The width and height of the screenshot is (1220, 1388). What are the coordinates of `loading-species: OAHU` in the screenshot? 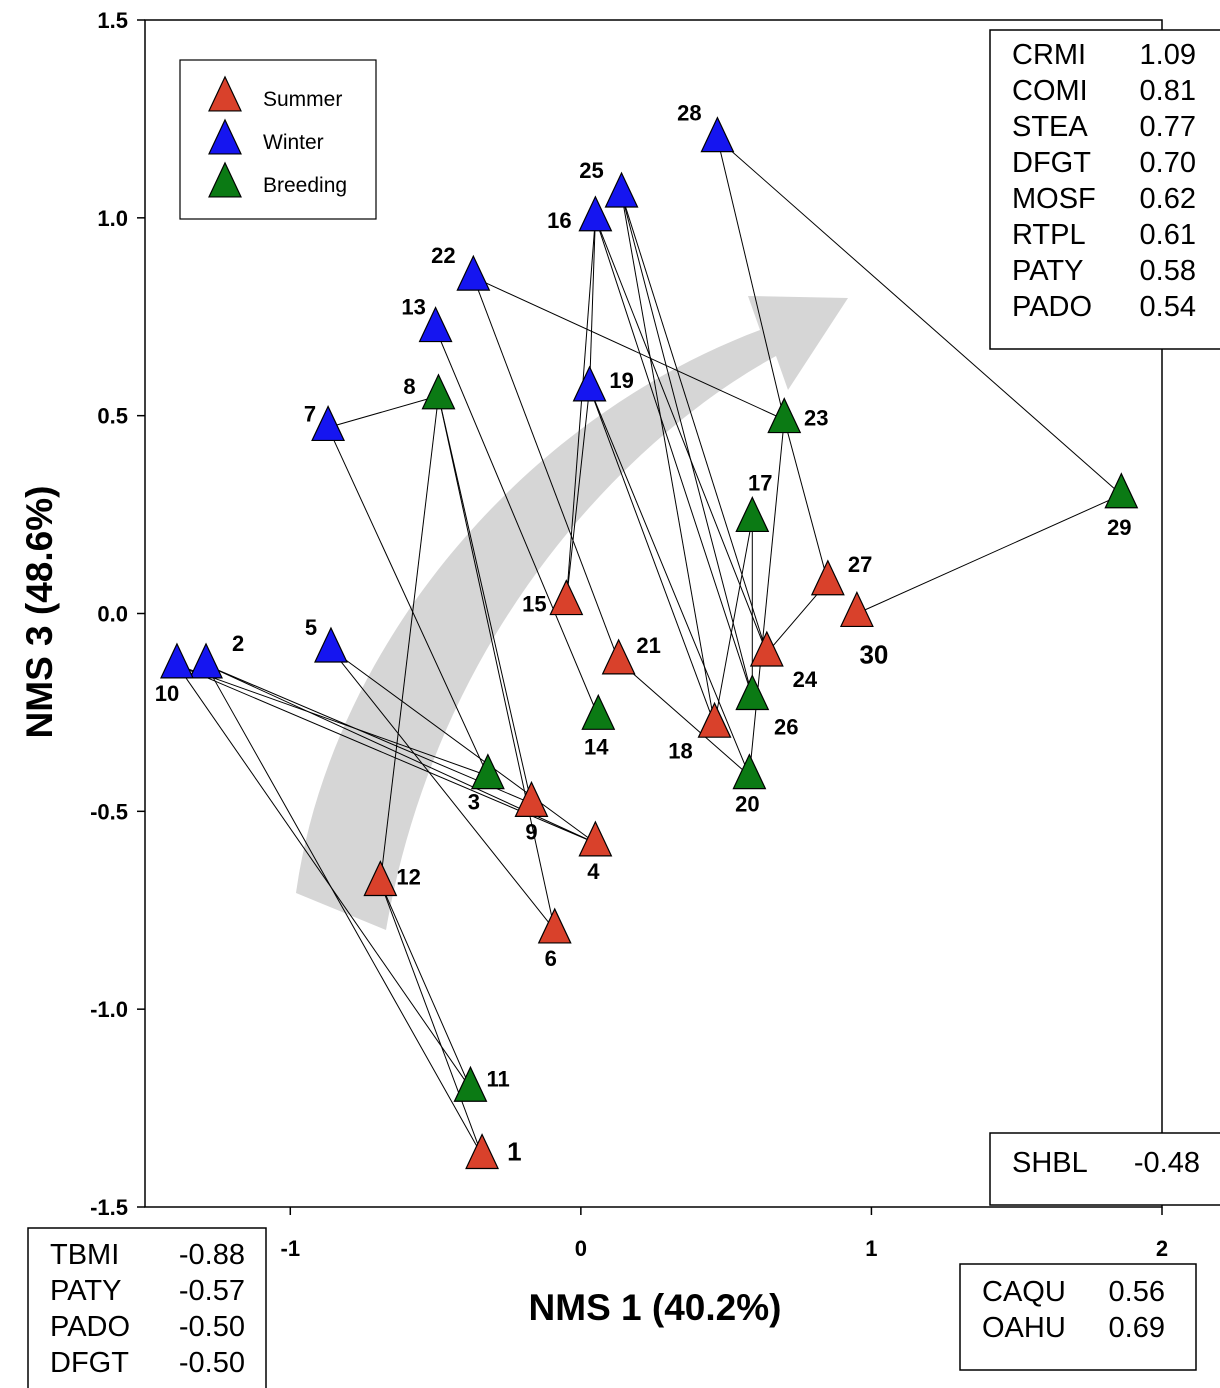 It's located at (1024, 1328).